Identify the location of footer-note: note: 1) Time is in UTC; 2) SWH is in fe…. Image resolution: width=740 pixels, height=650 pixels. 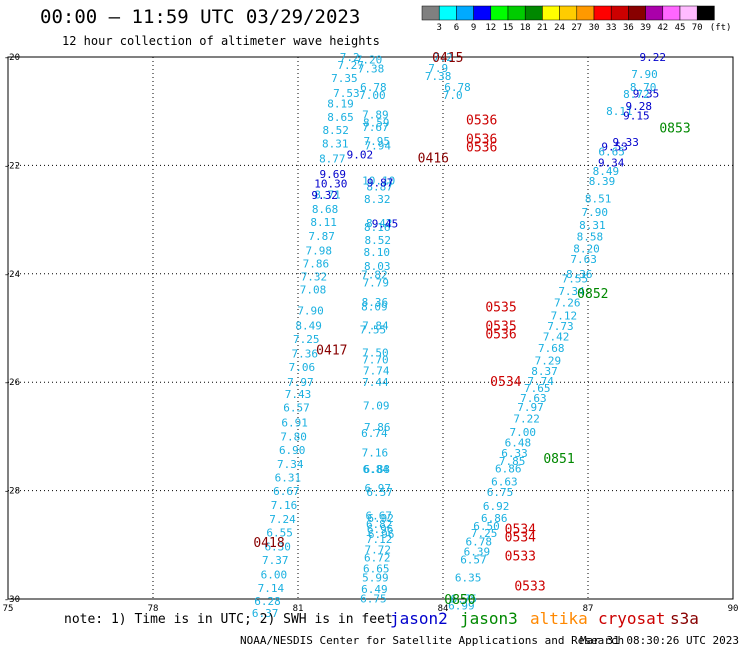
(228, 619).